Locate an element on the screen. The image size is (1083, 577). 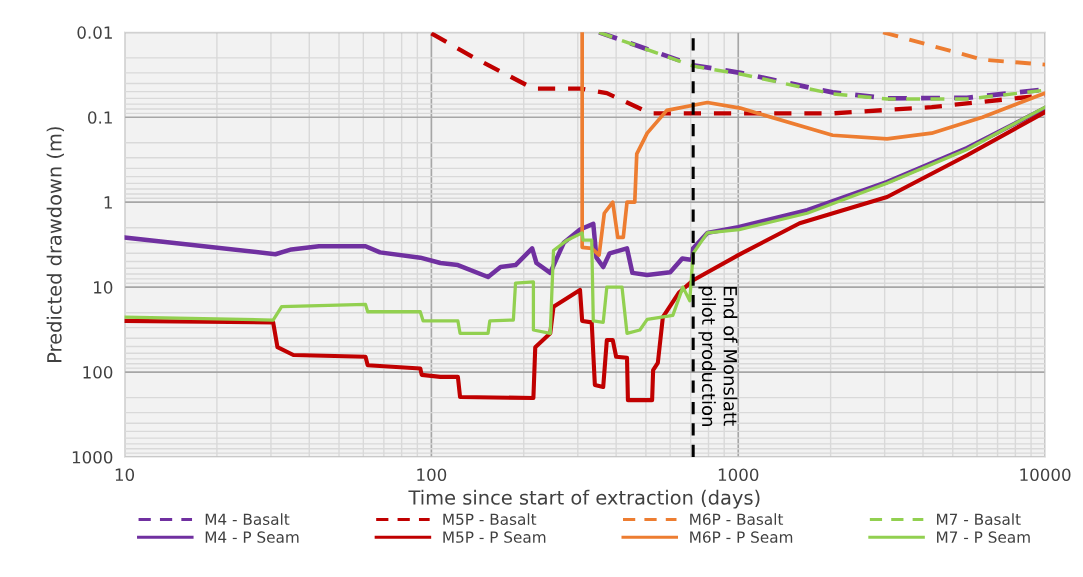
y-tick-label: 0.1 is located at coordinates (100, 117).